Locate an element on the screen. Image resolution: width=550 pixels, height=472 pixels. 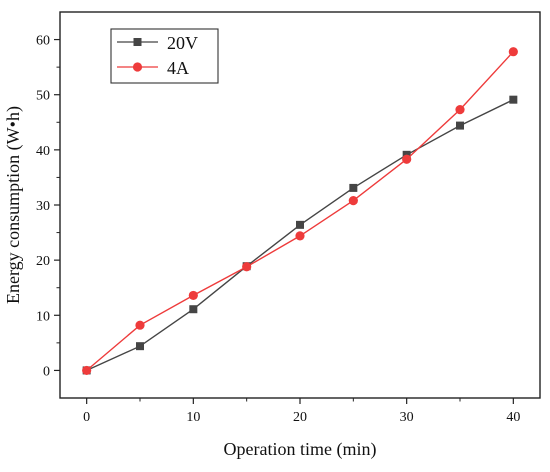
y-tick-label: 10 is located at coordinates (43, 316).